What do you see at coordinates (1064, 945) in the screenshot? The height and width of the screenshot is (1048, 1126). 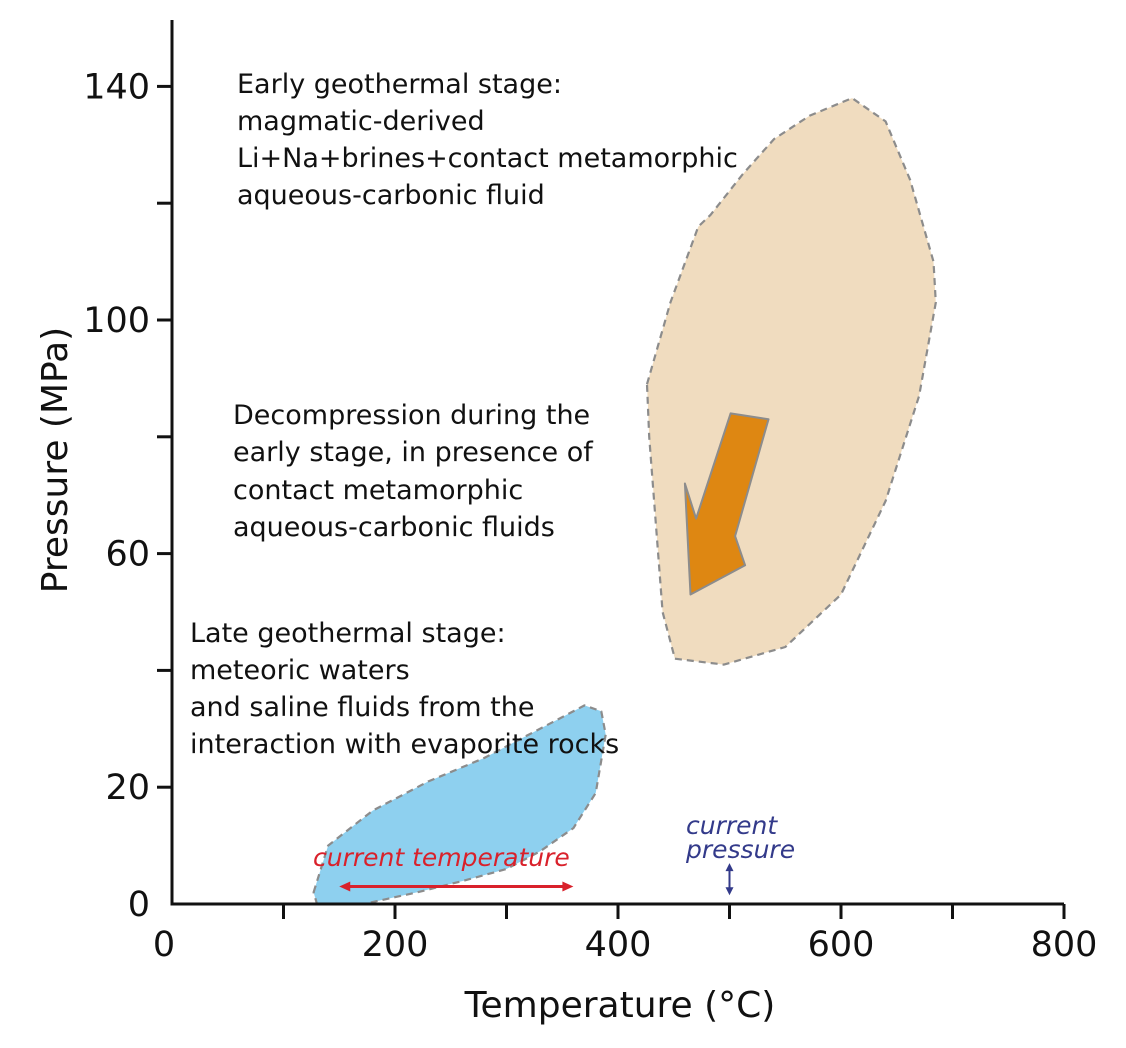 I see `x-tick-label: 800` at bounding box center [1064, 945].